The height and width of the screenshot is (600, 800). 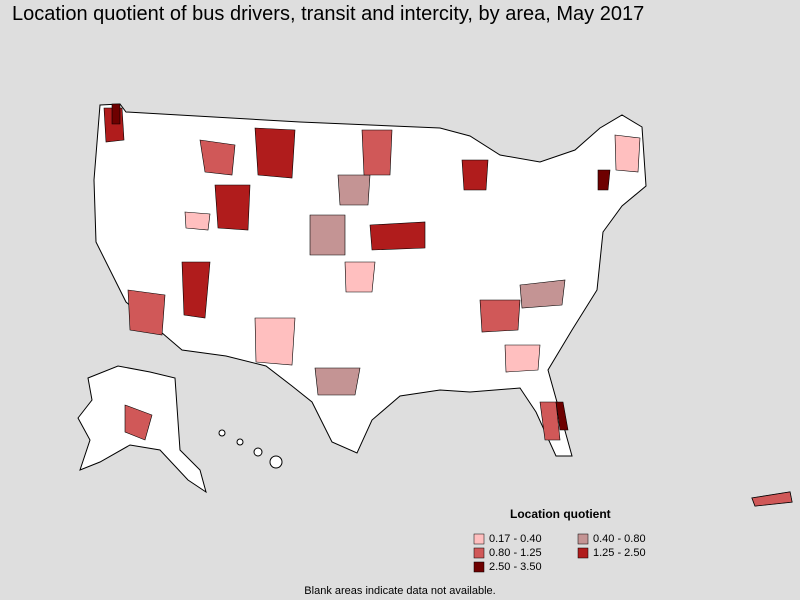 What do you see at coordinates (250, 449) in the screenshot?
I see `hawaii` at bounding box center [250, 449].